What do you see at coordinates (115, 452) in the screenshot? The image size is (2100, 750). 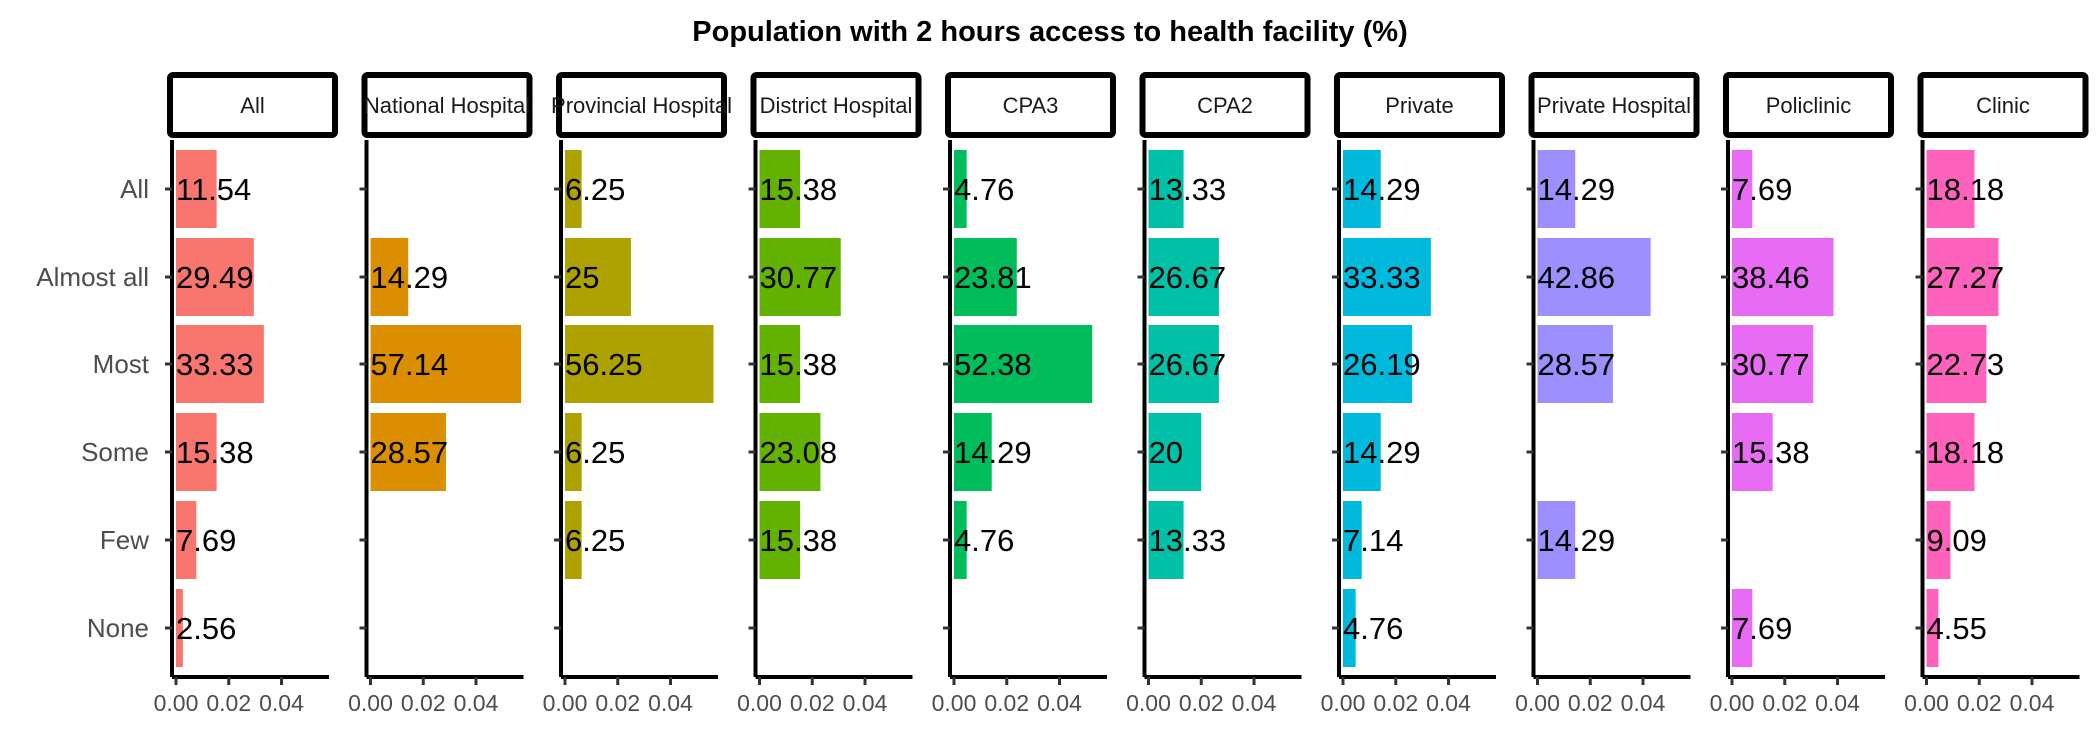 I see `y-category-label: Some` at bounding box center [115, 452].